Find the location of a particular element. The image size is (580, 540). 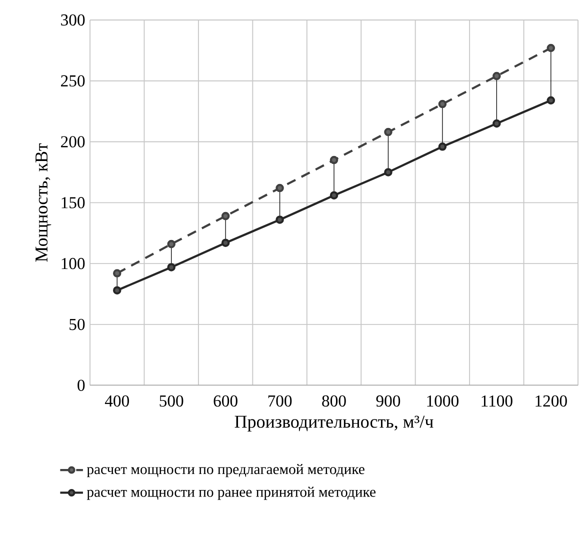

x-tick-label: 800 is located at coordinates (334, 401).